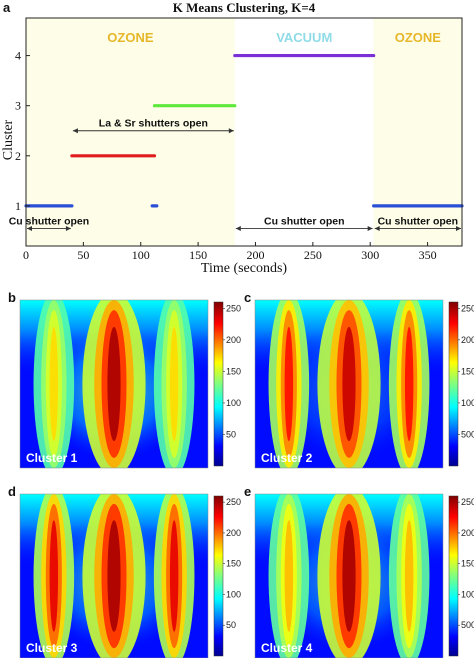 The height and width of the screenshot is (658, 474). I want to click on y-tick-label: 2, so click(18, 156).